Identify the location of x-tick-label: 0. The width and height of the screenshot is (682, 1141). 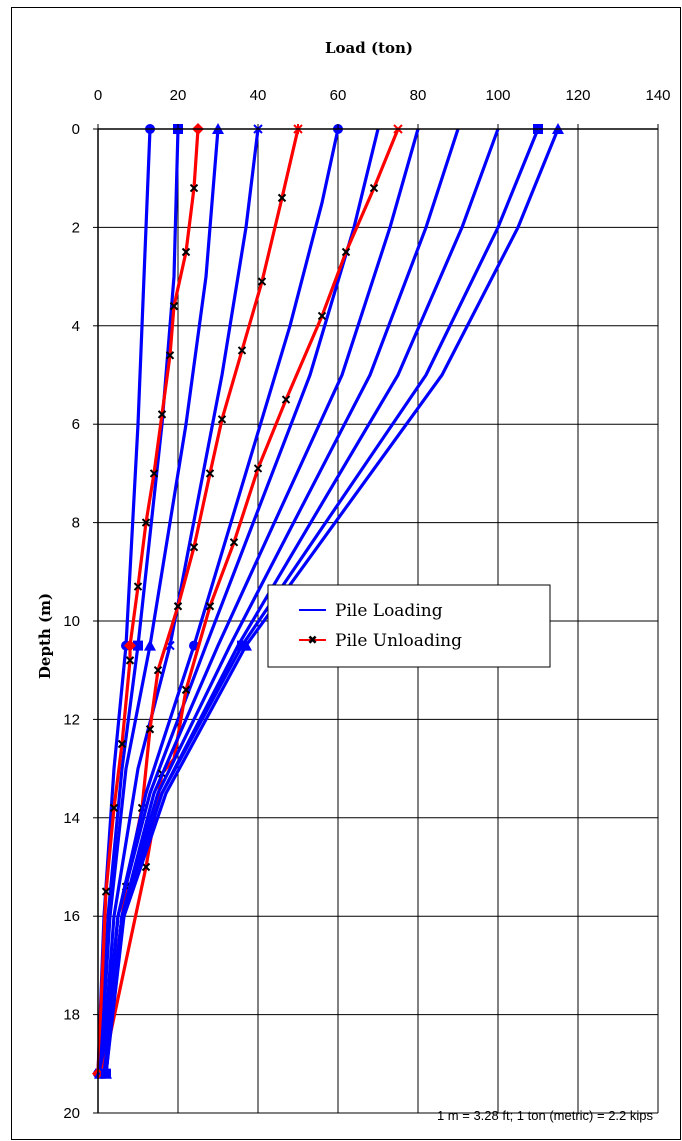
(98, 95).